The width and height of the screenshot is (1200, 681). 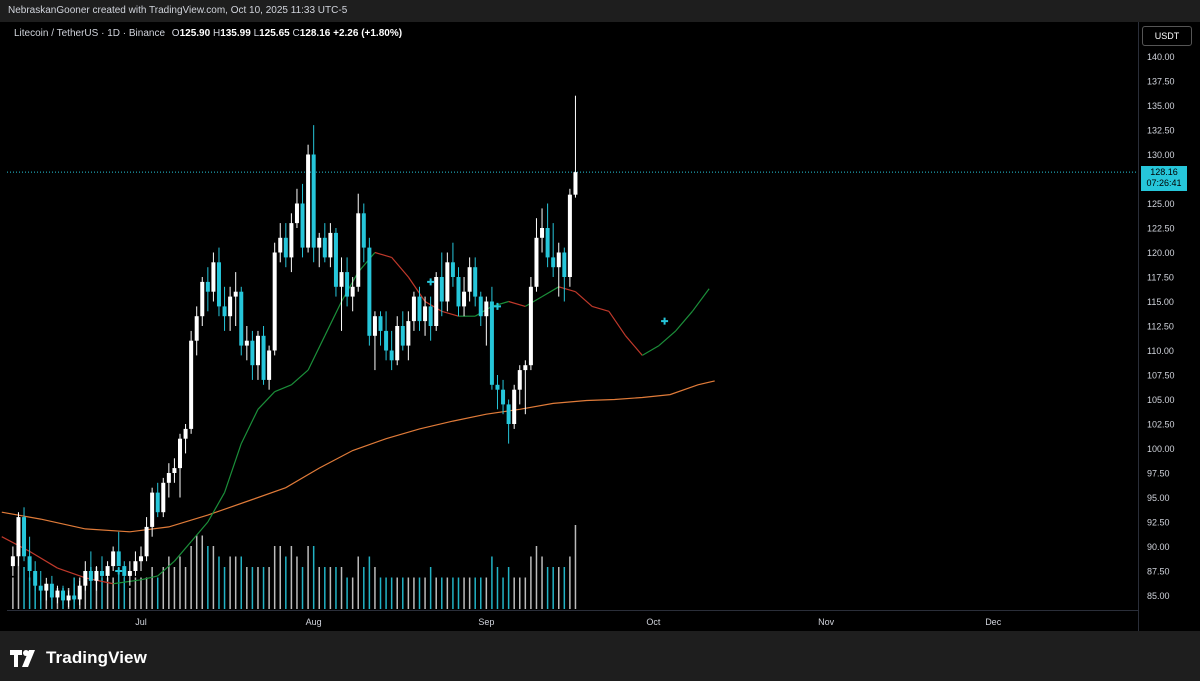 I want to click on symbol-name: Litecoin / TetherUS · 1D · Binance, so click(x=90, y=33).